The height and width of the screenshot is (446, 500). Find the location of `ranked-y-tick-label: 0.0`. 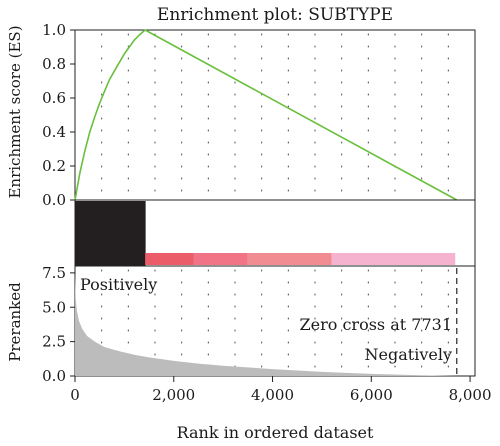

ranked-y-tick-label: 0.0 is located at coordinates (54, 376).